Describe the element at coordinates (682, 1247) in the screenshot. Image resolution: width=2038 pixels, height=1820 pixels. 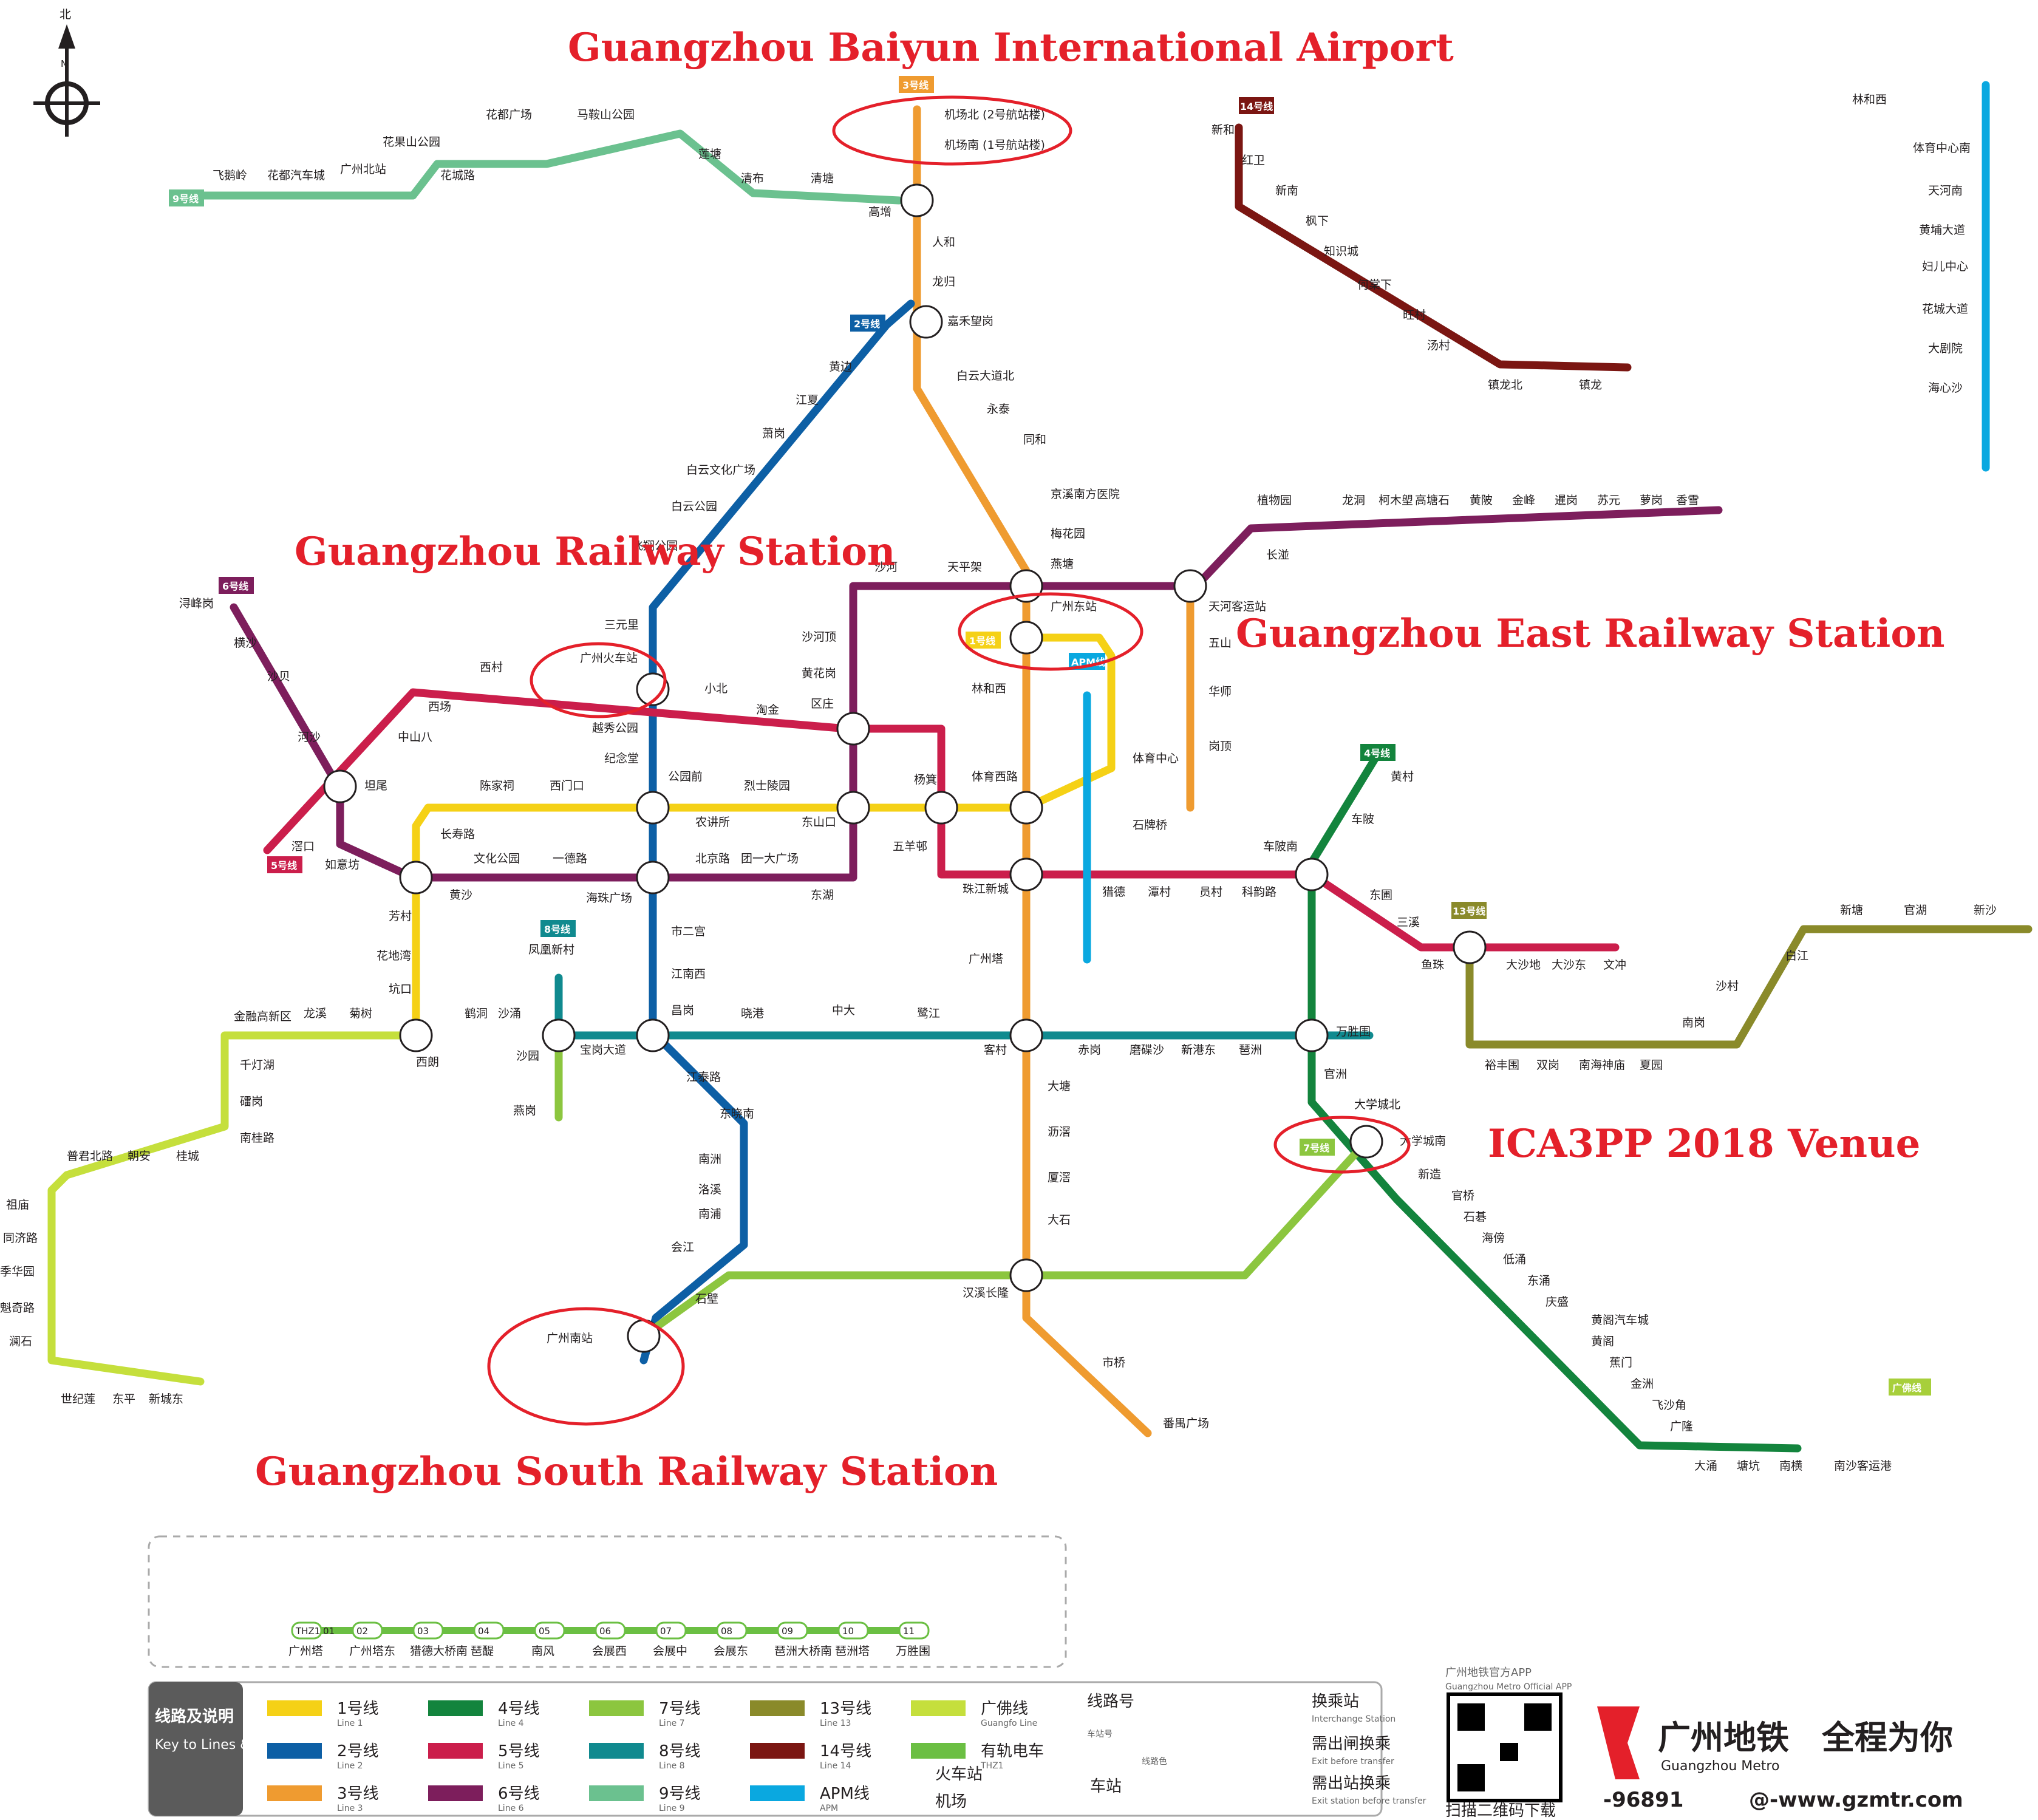
I see `station-label: 会江` at that location.